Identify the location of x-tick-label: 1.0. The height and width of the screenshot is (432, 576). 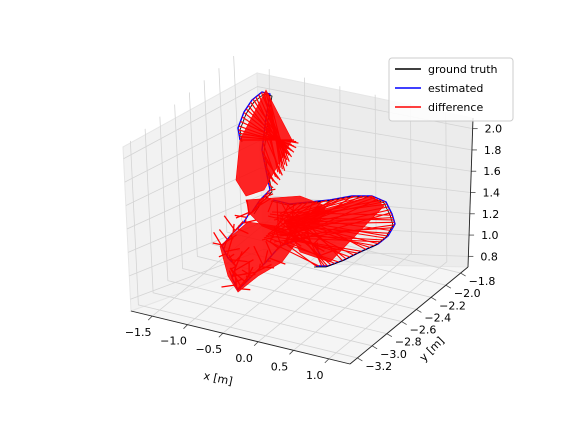
(315, 375).